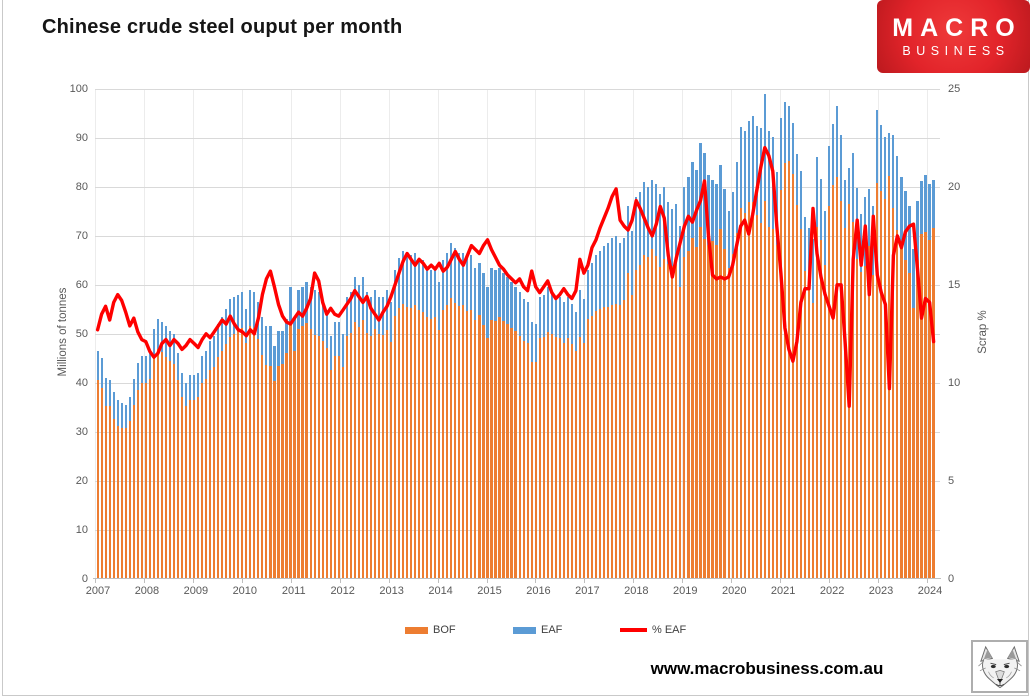 Image resolution: width=1030 pixels, height=697 pixels. What do you see at coordinates (84, 578) in the screenshot?
I see `left-axis-tick-label: 0` at bounding box center [84, 578].